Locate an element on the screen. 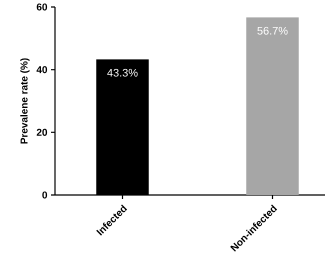 The width and height of the screenshot is (336, 266). y-tick-label: 60 is located at coordinates (42, 7).